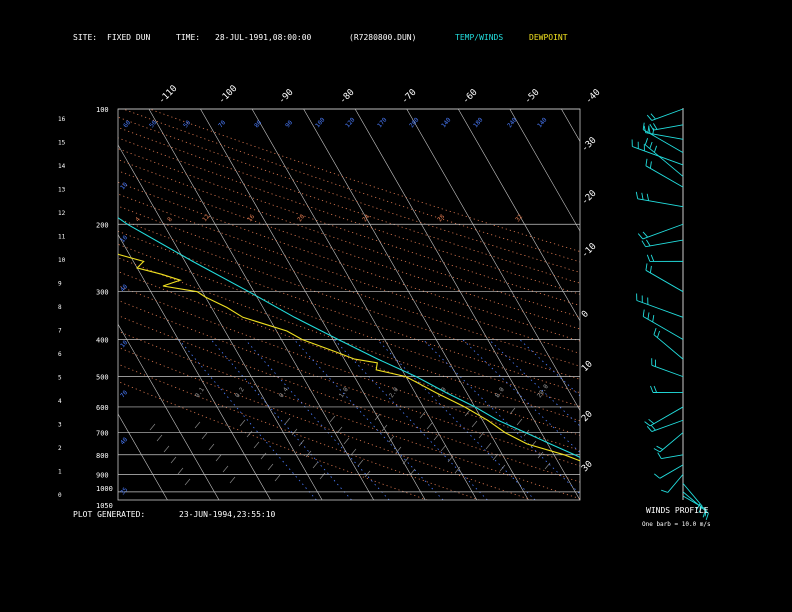 The width and height of the screenshot is (792, 612). Describe the element at coordinates (60, 495) in the screenshot. I see `height-km-tick-label: 0` at that location.